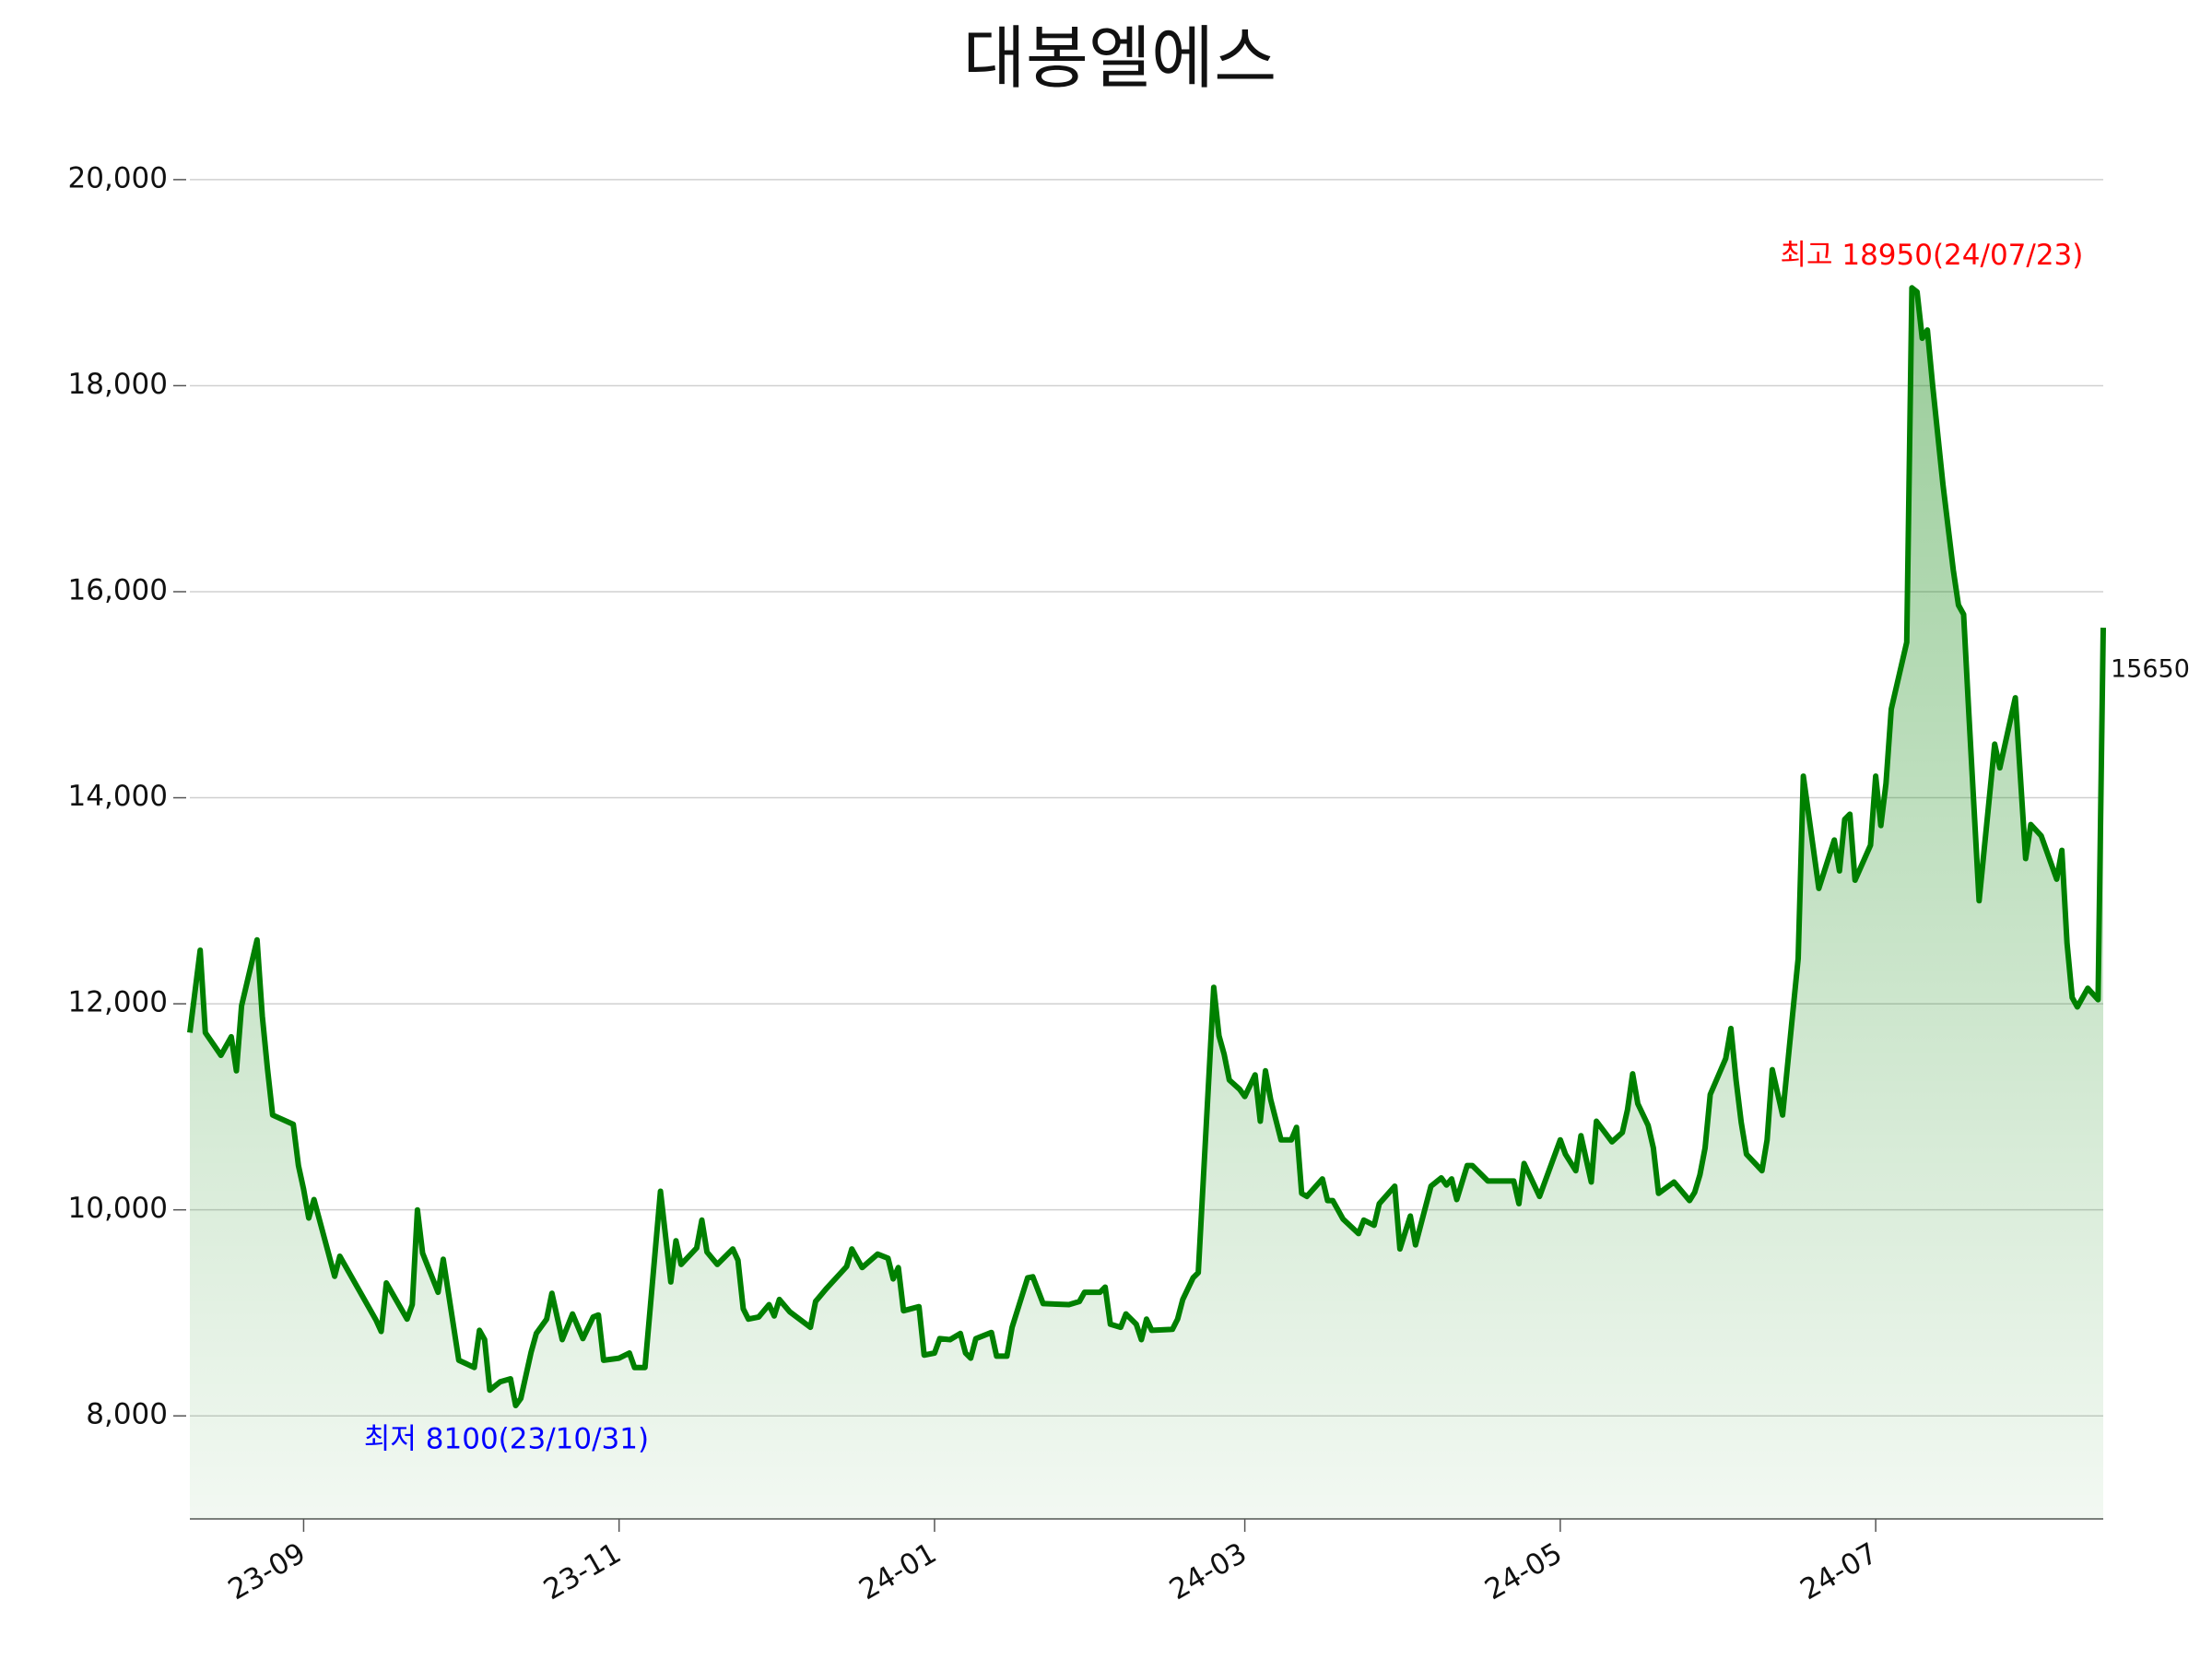 Image resolution: width=2212 pixels, height=1659 pixels. I want to click on y-tick-label: 16,000, so click(118, 590).